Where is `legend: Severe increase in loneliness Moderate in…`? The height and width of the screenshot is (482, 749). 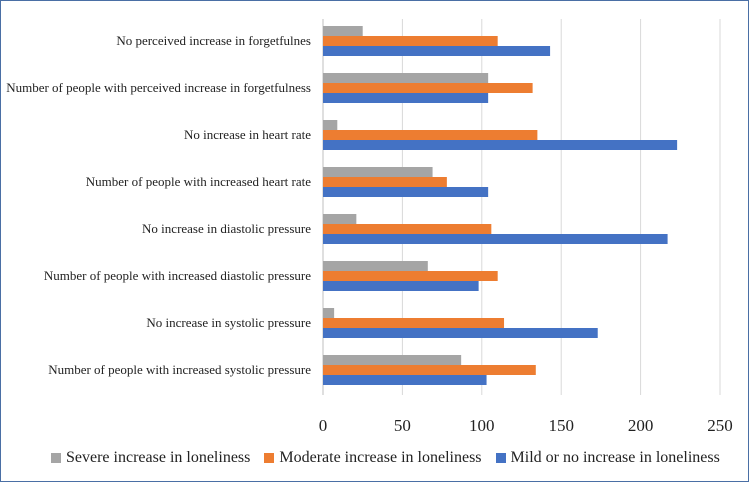
legend: Severe increase in loneliness Moderate in… is located at coordinates (385, 458).